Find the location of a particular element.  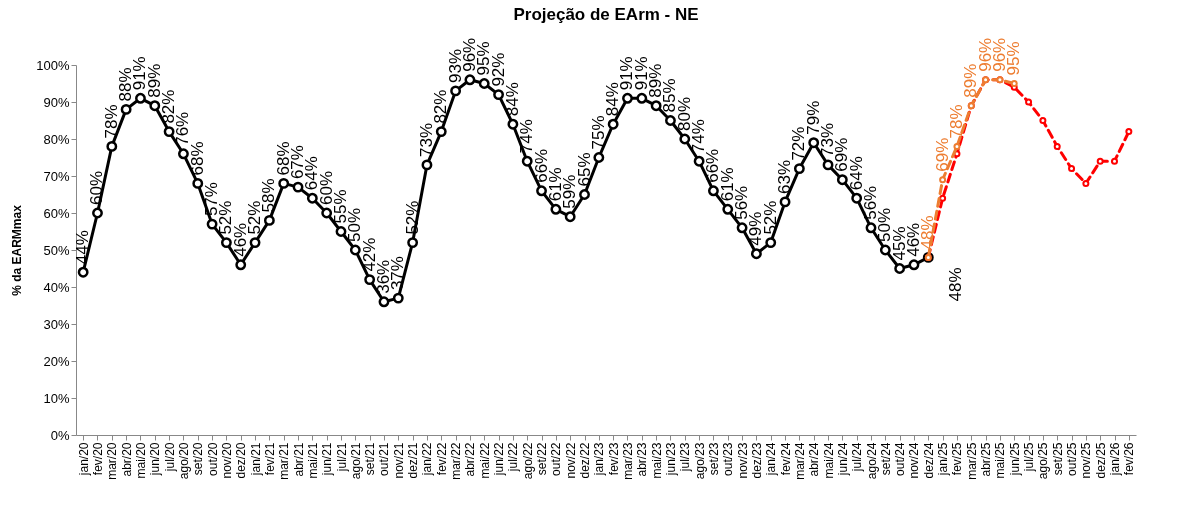

data-label: 95% is located at coordinates (1014, 58).